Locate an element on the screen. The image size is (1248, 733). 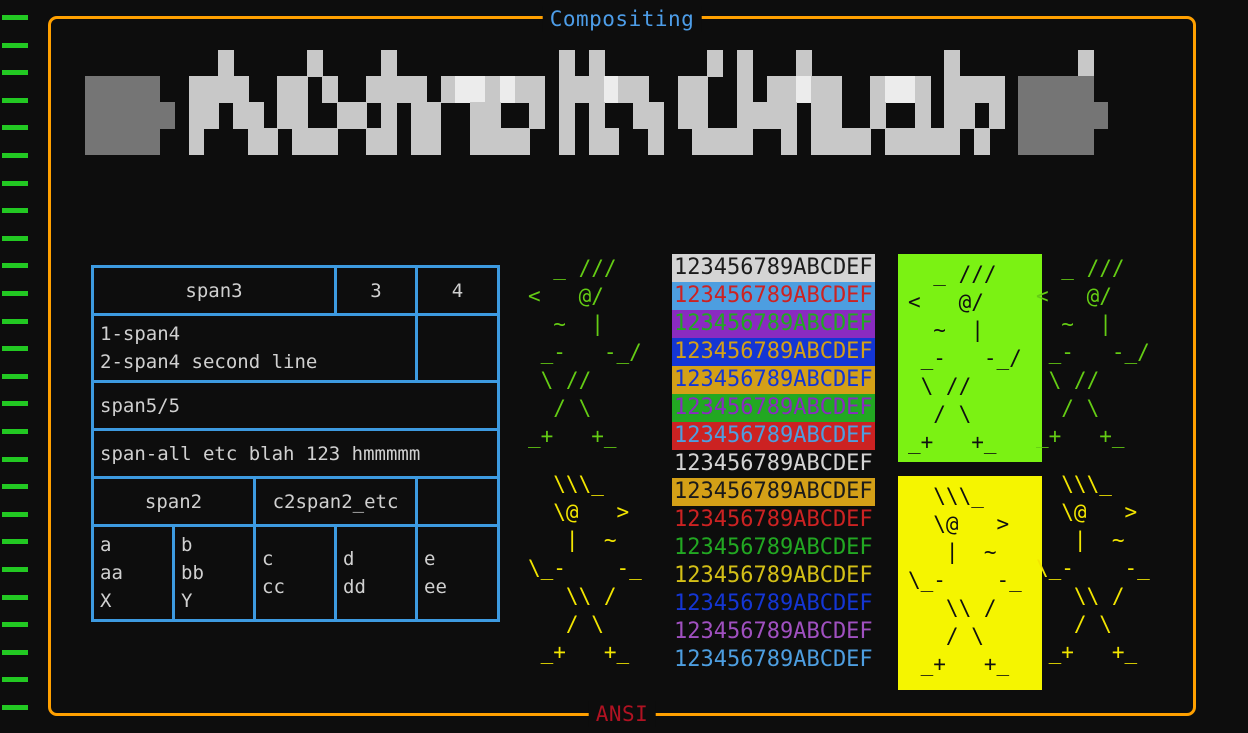
ascii-art-black-on-yellow-bottom: \\\_ \@ > | ~ \_- -_ \\ / / \ _+ +_ is located at coordinates (970, 583).